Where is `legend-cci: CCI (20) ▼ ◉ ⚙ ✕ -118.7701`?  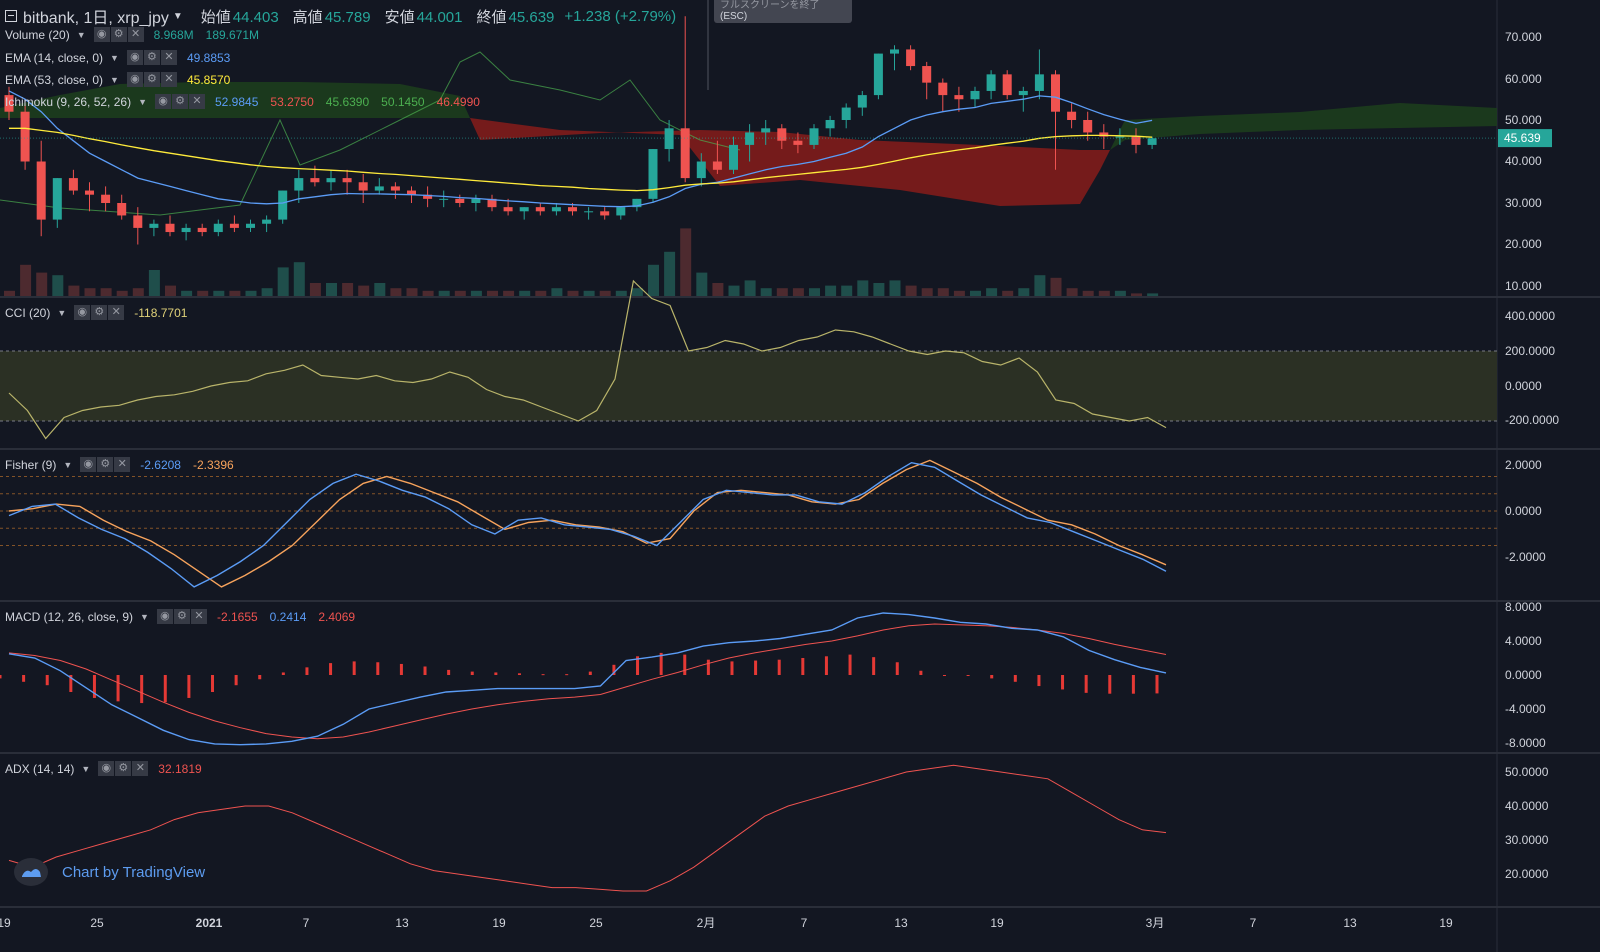 legend-cci: CCI (20) ▼ ◉ ⚙ ✕ -118.7701 is located at coordinates (100, 312).